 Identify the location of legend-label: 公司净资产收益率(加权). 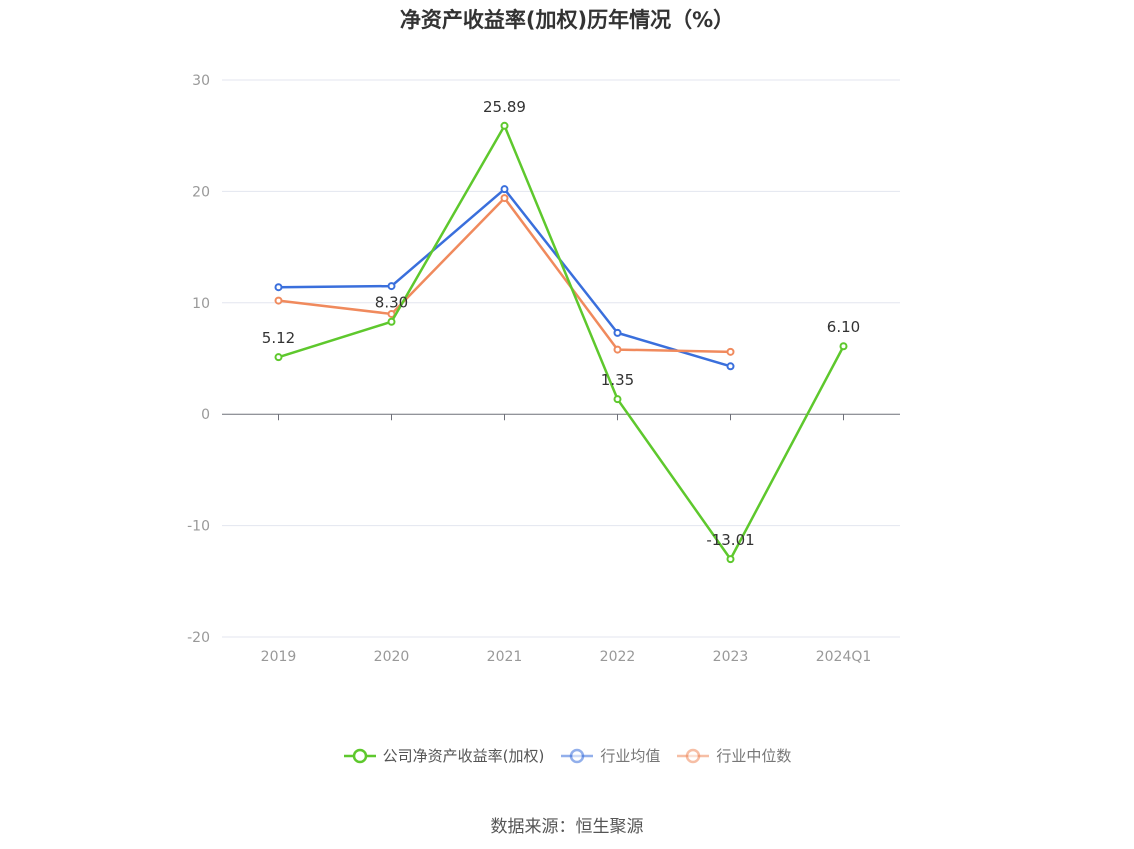
(463, 756).